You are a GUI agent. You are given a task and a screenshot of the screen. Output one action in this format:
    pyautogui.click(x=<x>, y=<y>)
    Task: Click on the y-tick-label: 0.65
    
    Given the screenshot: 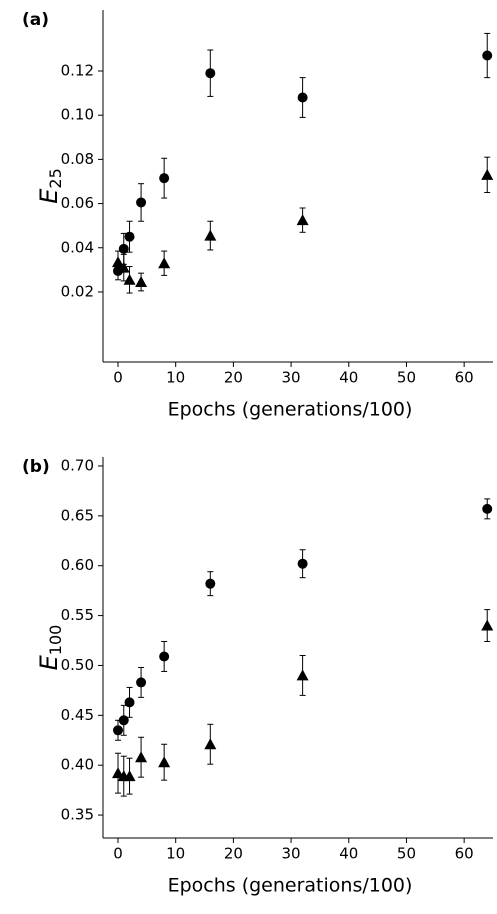 What is the action you would take?
    pyautogui.click(x=77, y=515)
    